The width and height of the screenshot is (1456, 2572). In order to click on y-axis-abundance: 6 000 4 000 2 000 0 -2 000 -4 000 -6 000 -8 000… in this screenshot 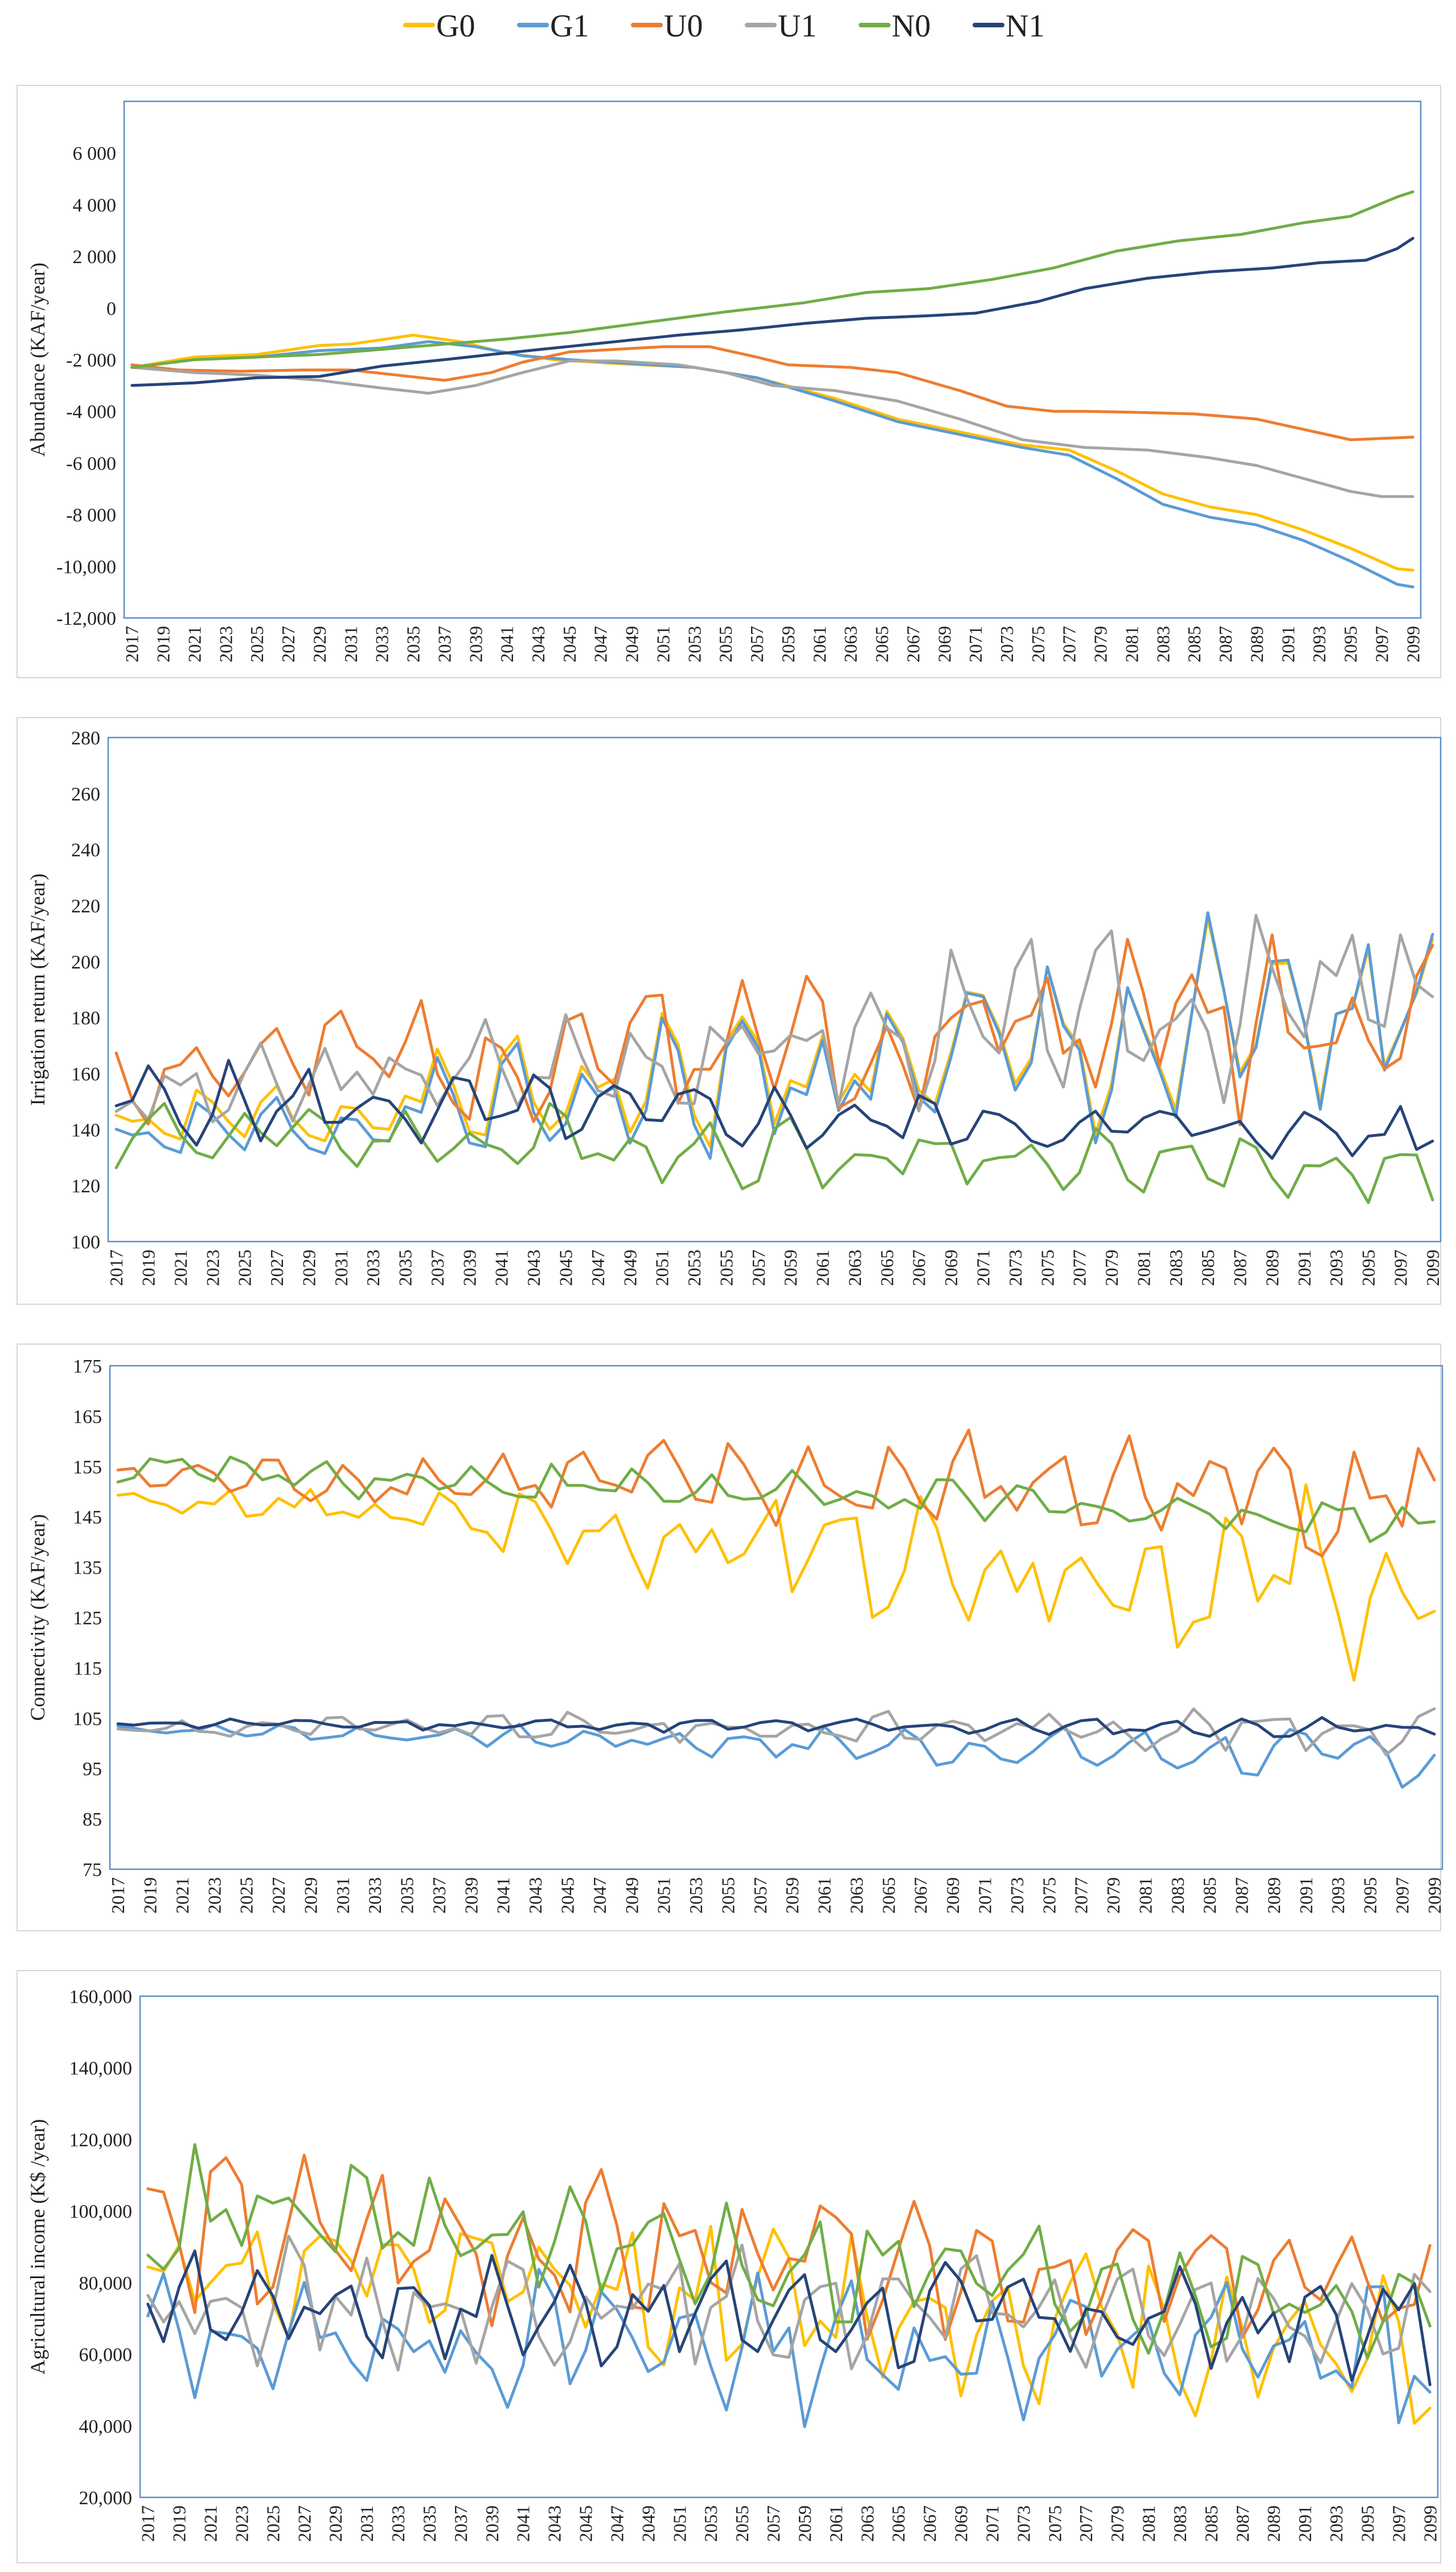, I will do `click(86, 386)`.